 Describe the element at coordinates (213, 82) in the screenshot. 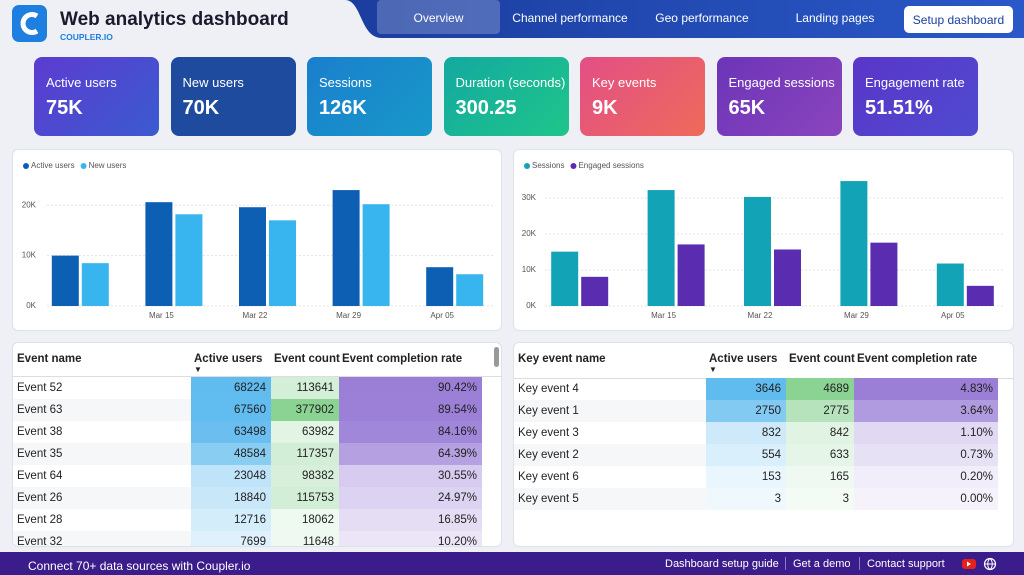

I see `kpi-label: New users` at that location.